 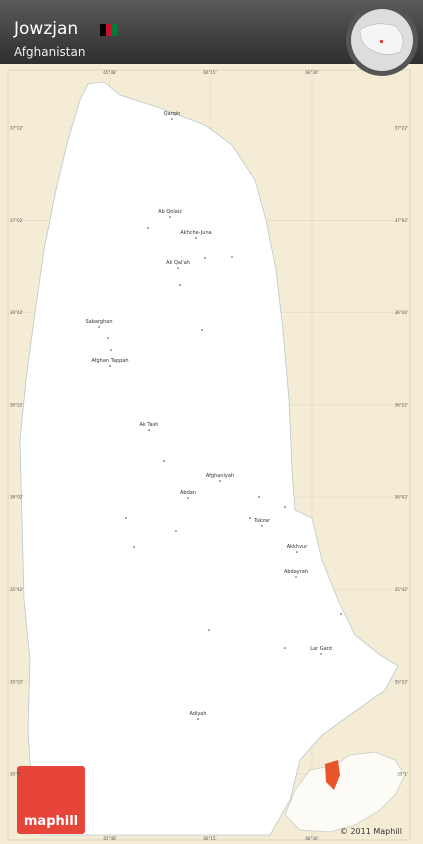 I want to click on logo-text: maphill, so click(x=51, y=821).